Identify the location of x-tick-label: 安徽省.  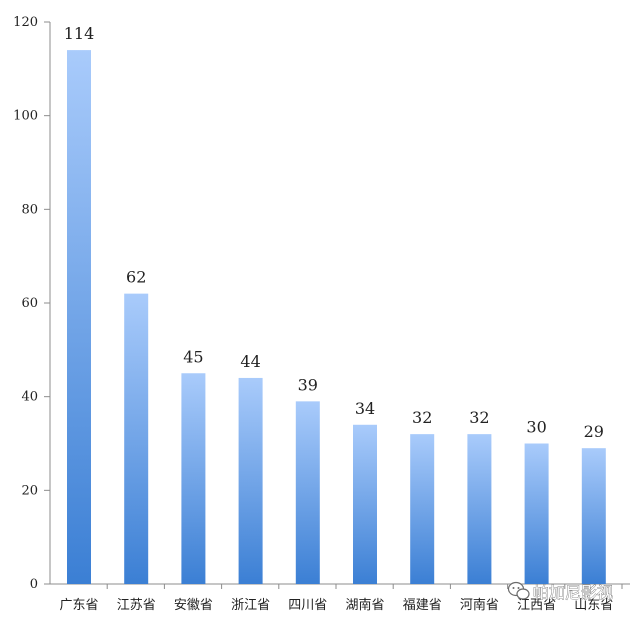
(193, 605).